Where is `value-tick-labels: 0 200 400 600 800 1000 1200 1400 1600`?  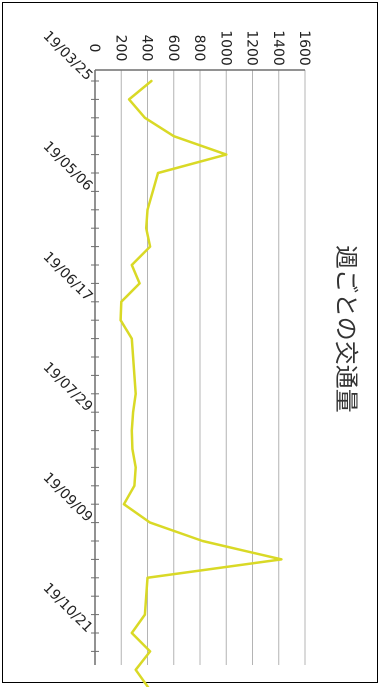
value-tick-labels: 0 200 400 600 800 1000 1200 1400 1600 is located at coordinates (199, 48).